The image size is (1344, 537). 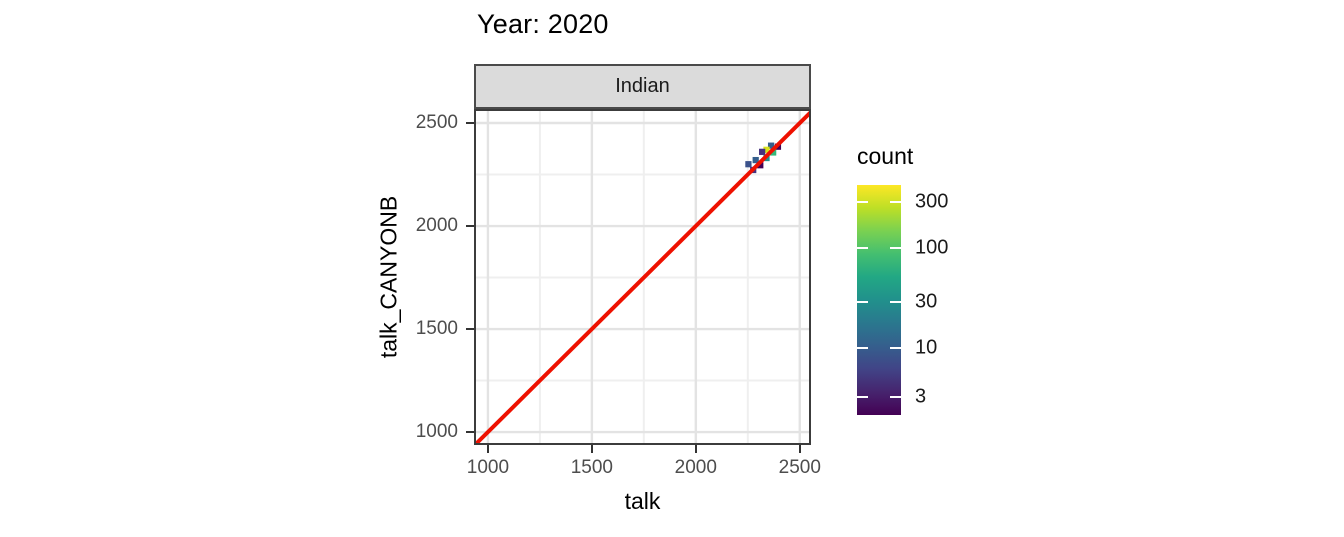 What do you see at coordinates (695, 467) in the screenshot?
I see `x-tick-label: 2000` at bounding box center [695, 467].